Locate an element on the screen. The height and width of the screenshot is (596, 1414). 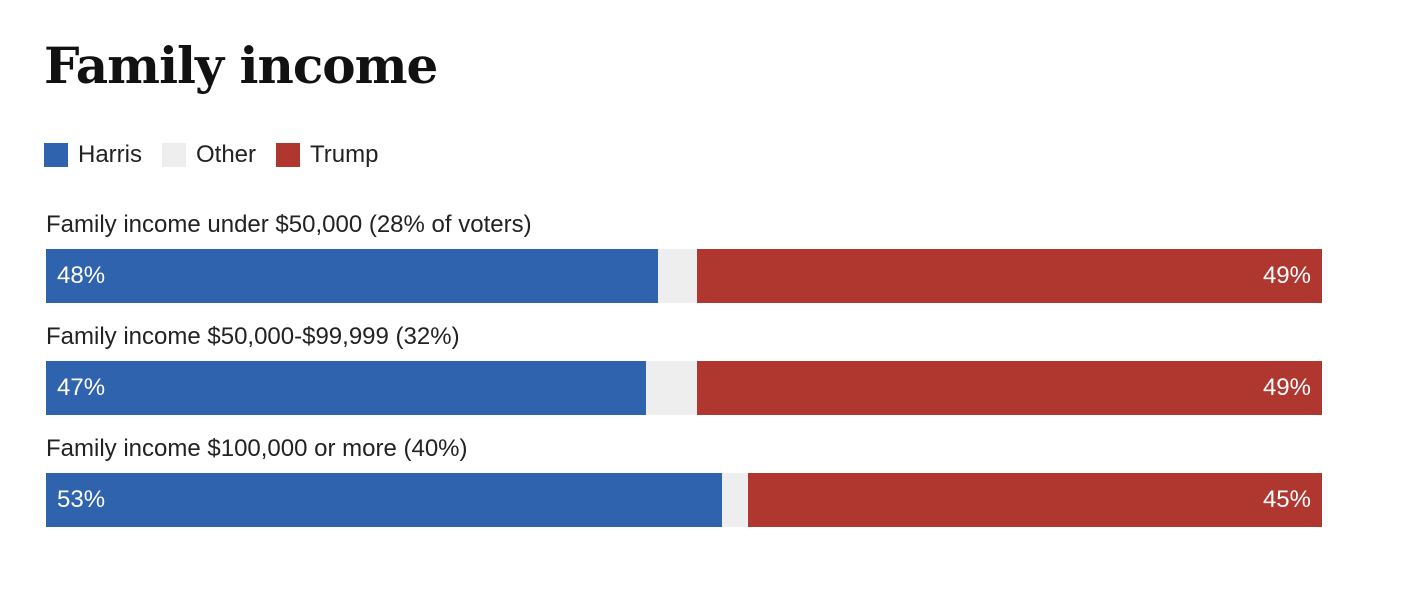
legend-swatch-other is located at coordinates (174, 155).